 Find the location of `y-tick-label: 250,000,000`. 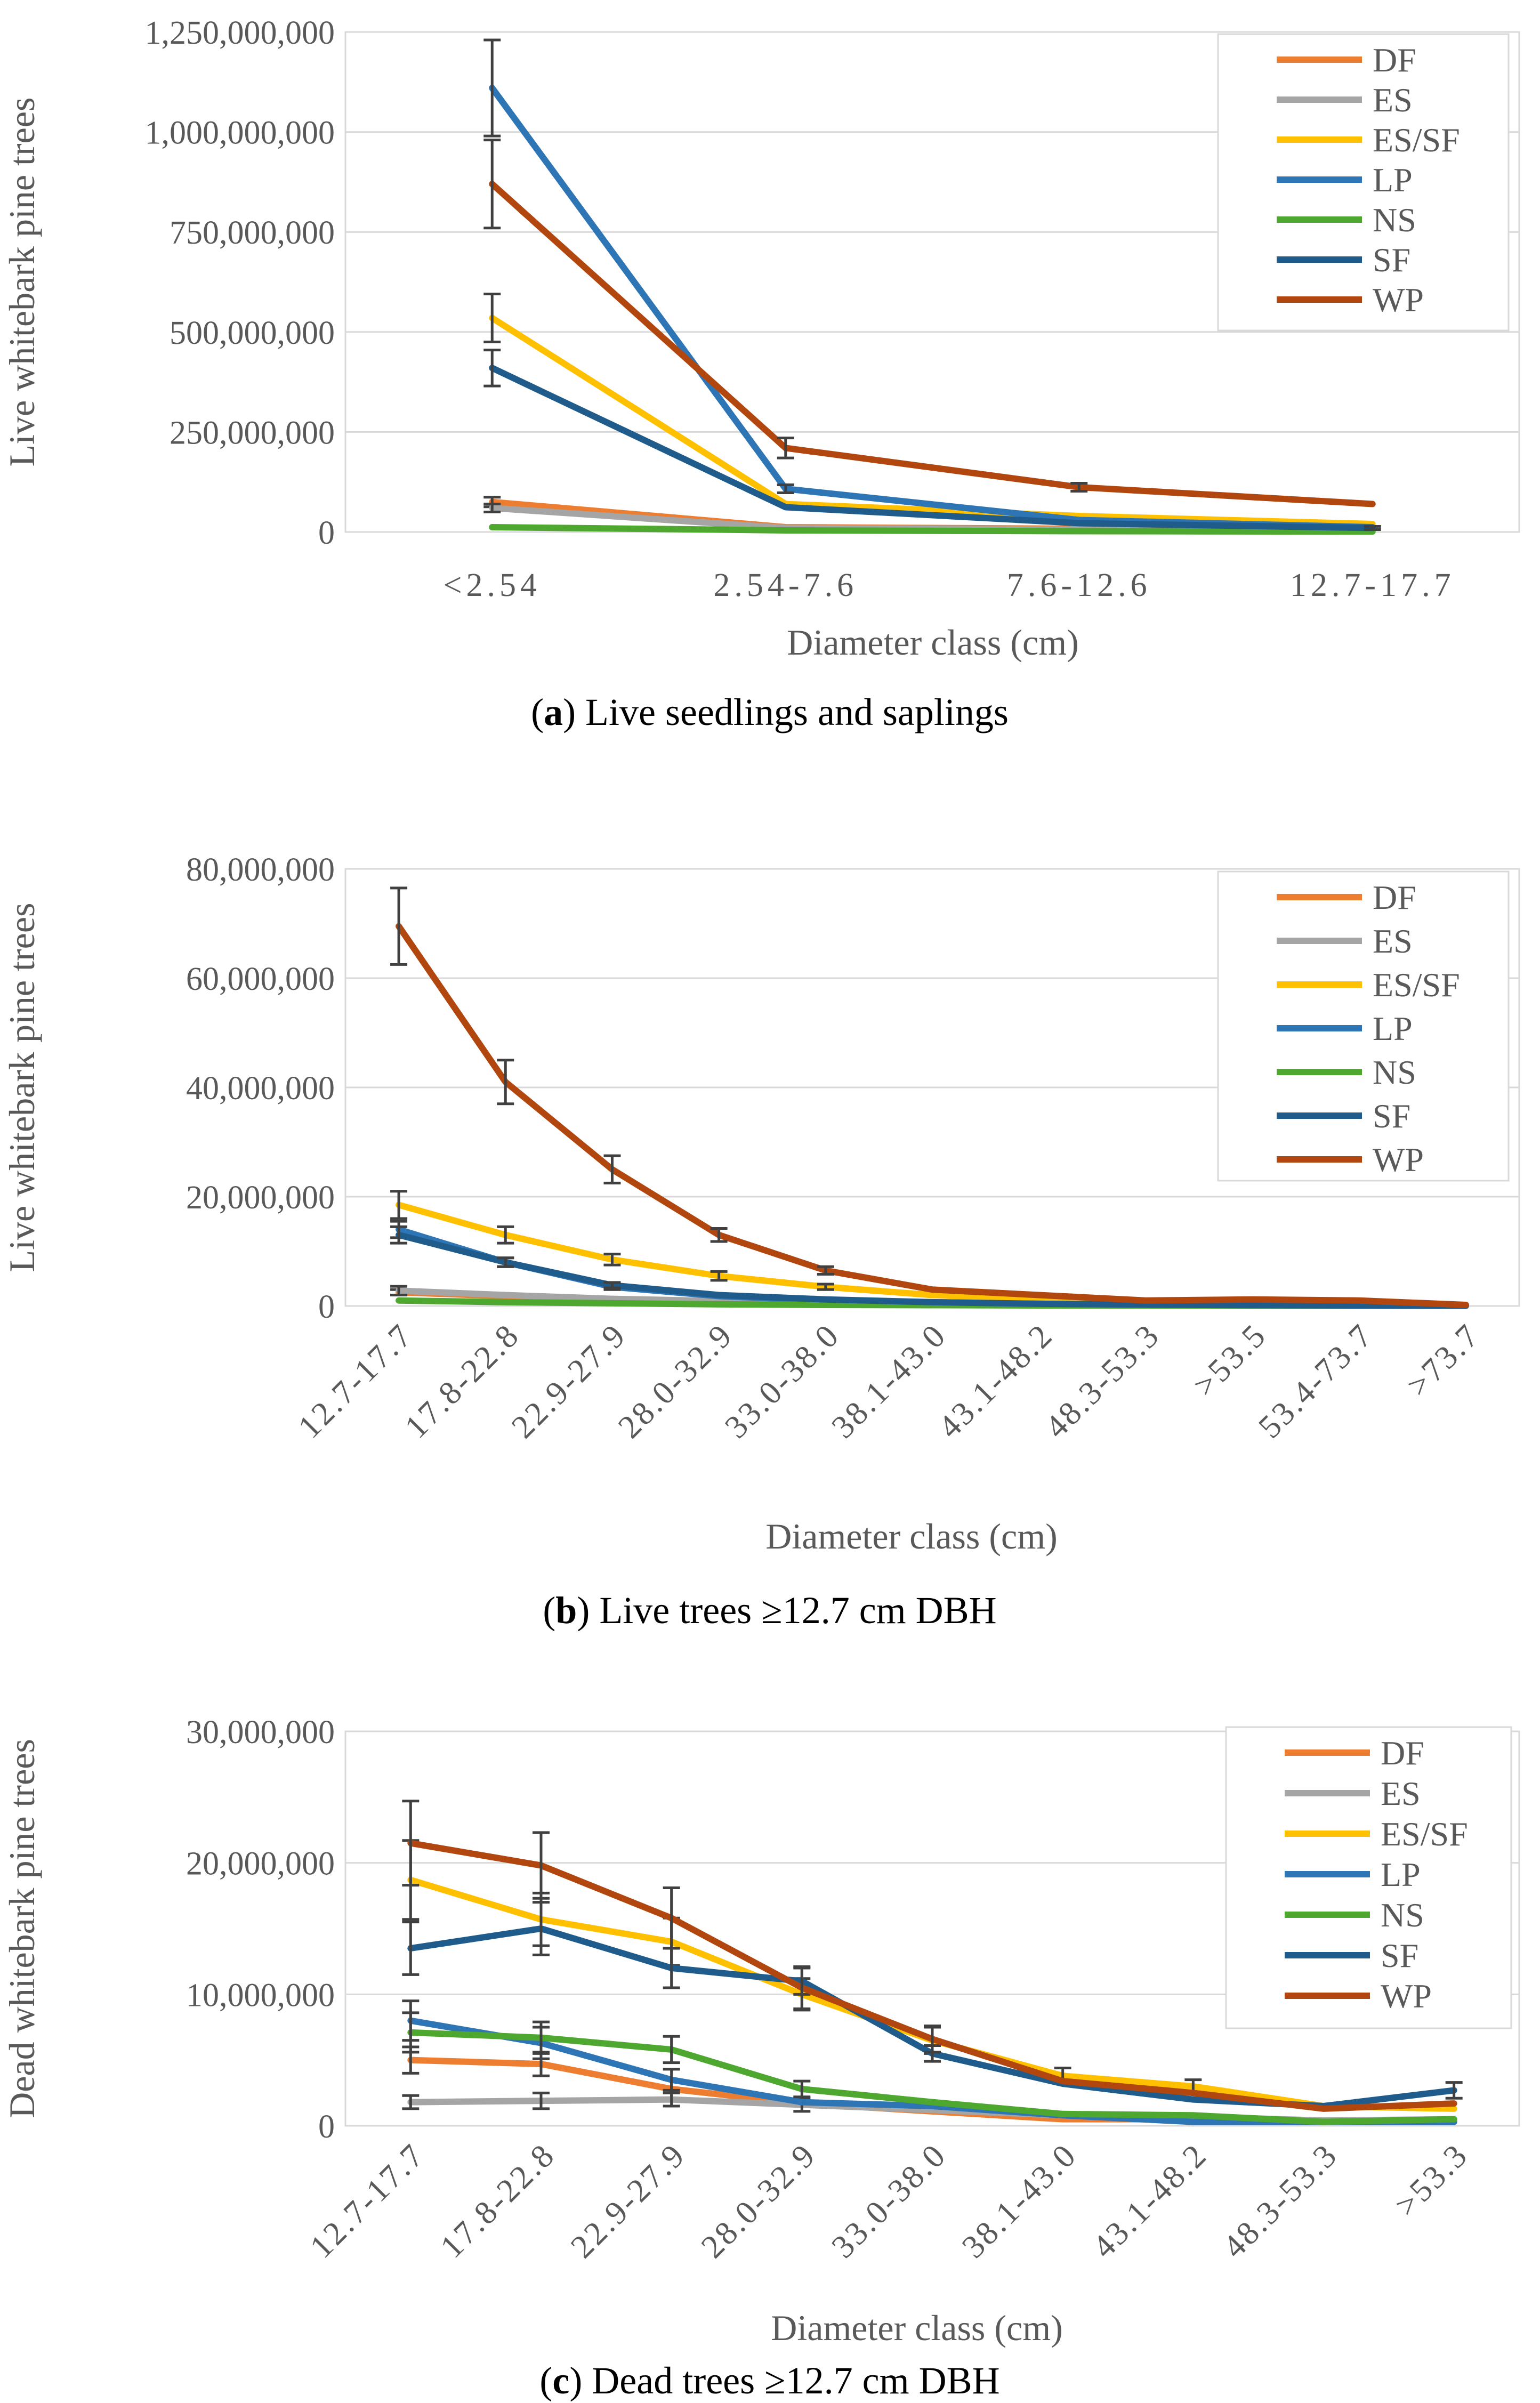

y-tick-label: 250,000,000 is located at coordinates (253, 433).